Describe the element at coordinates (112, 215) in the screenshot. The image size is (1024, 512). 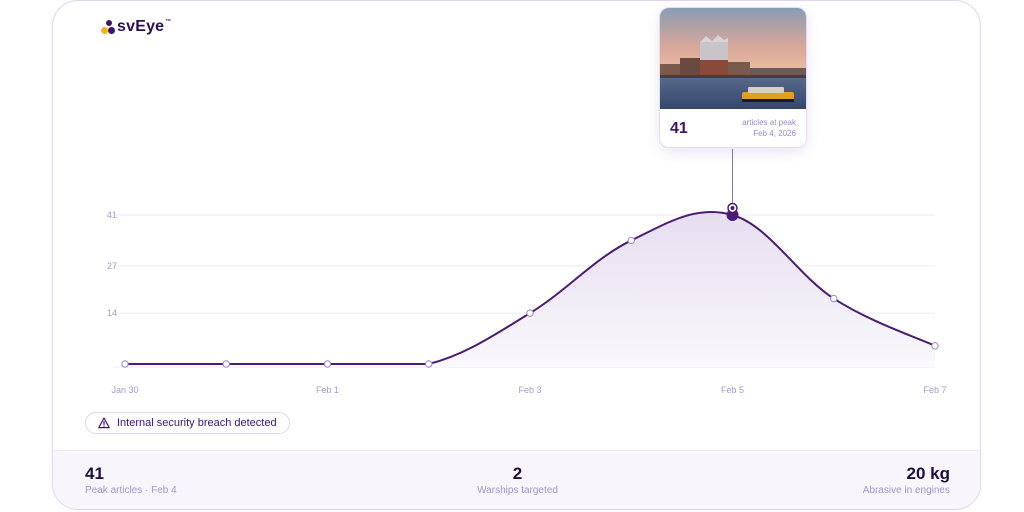
I see `y-tick-label: 41` at that location.